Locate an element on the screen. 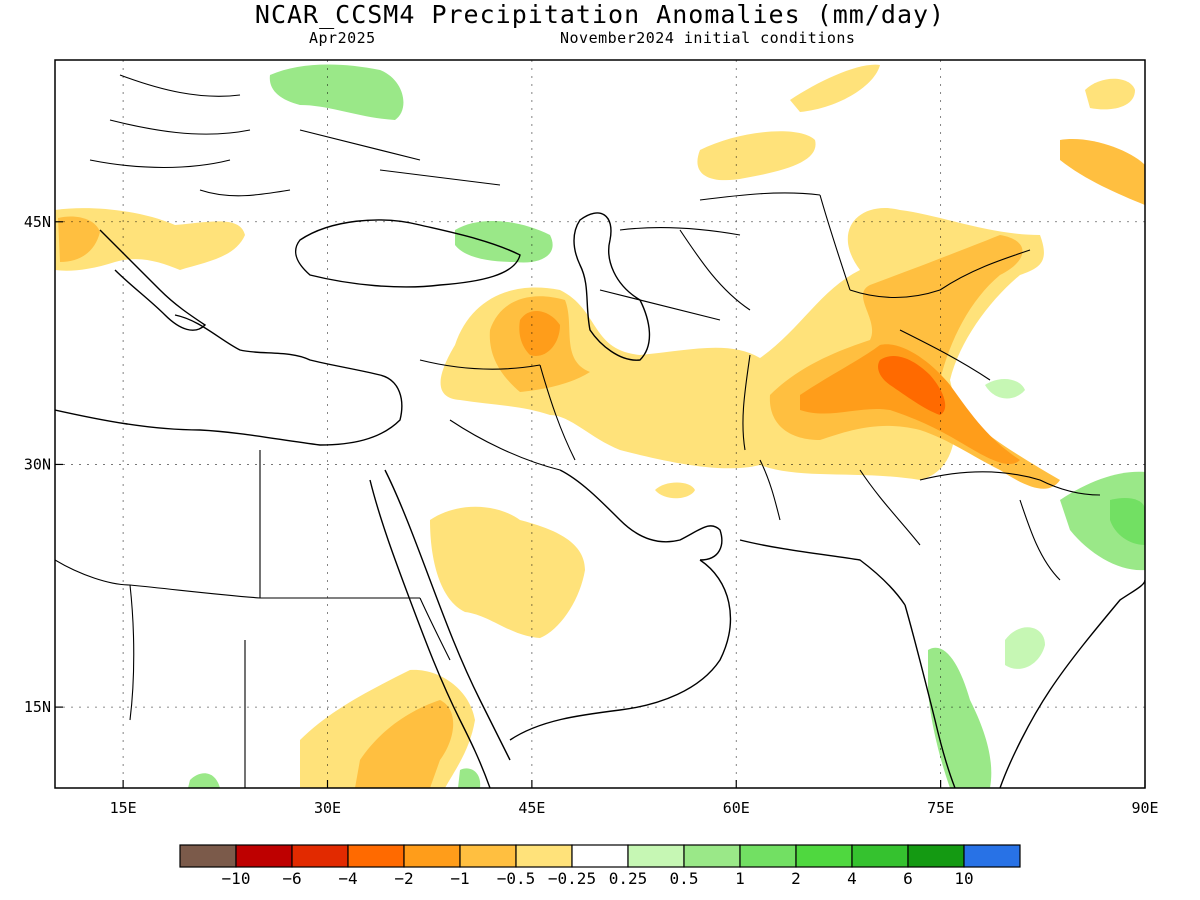 The image size is (1200, 900). latitude-tick-label: 45N is located at coordinates (37, 222).